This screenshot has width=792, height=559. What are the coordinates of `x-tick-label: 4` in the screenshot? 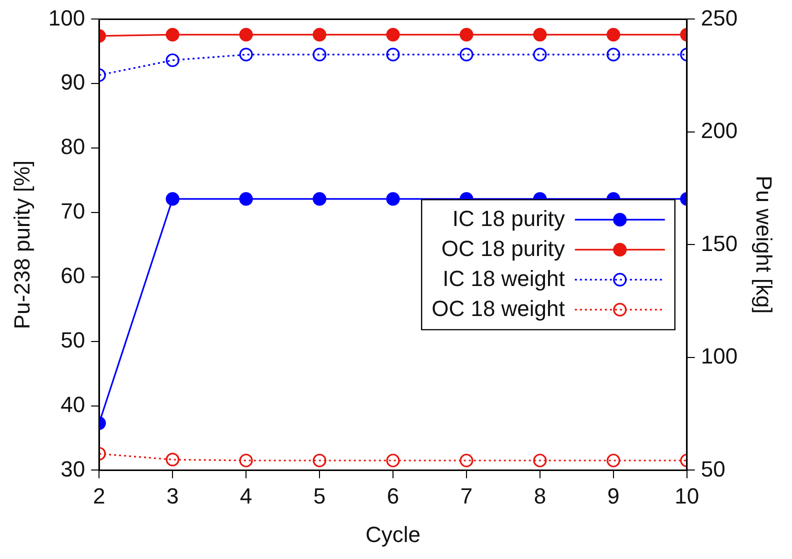 It's located at (246, 495).